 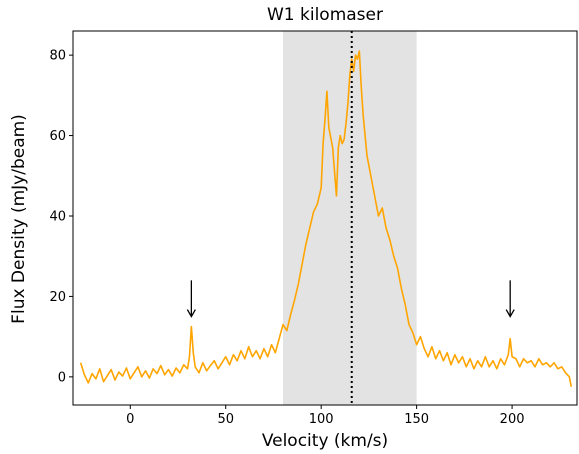 I want to click on chart-title: W1 kilomaser, so click(x=325, y=15).